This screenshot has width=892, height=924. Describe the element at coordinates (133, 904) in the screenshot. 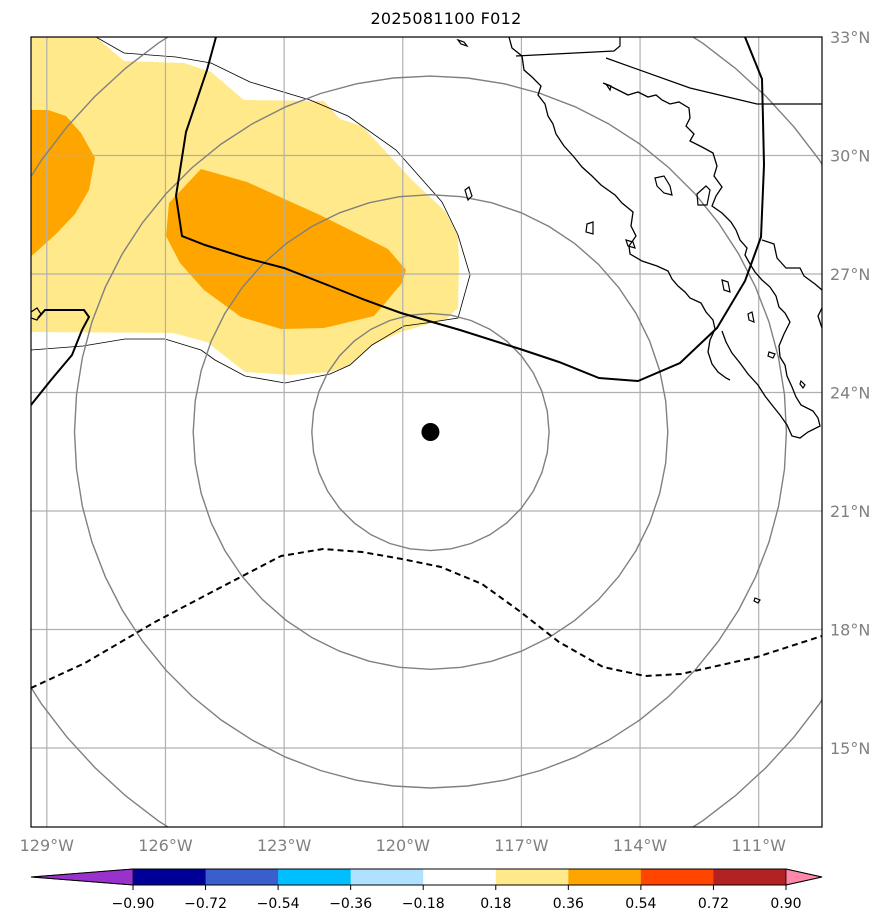

I see `colorbar-tick-label: −0.90` at that location.